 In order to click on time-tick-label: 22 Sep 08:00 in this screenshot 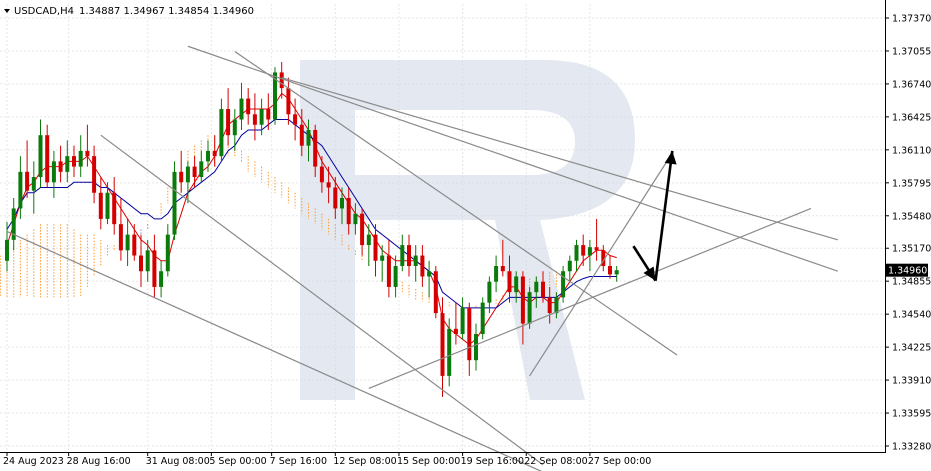, I will do `click(555, 461)`.